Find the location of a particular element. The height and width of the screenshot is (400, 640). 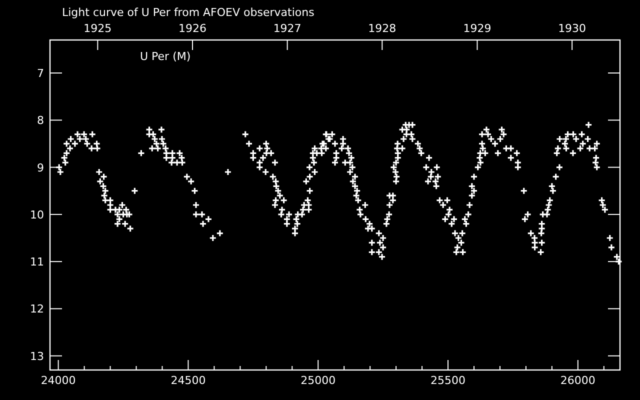

x-tick-label: 24000 is located at coordinates (58, 380).